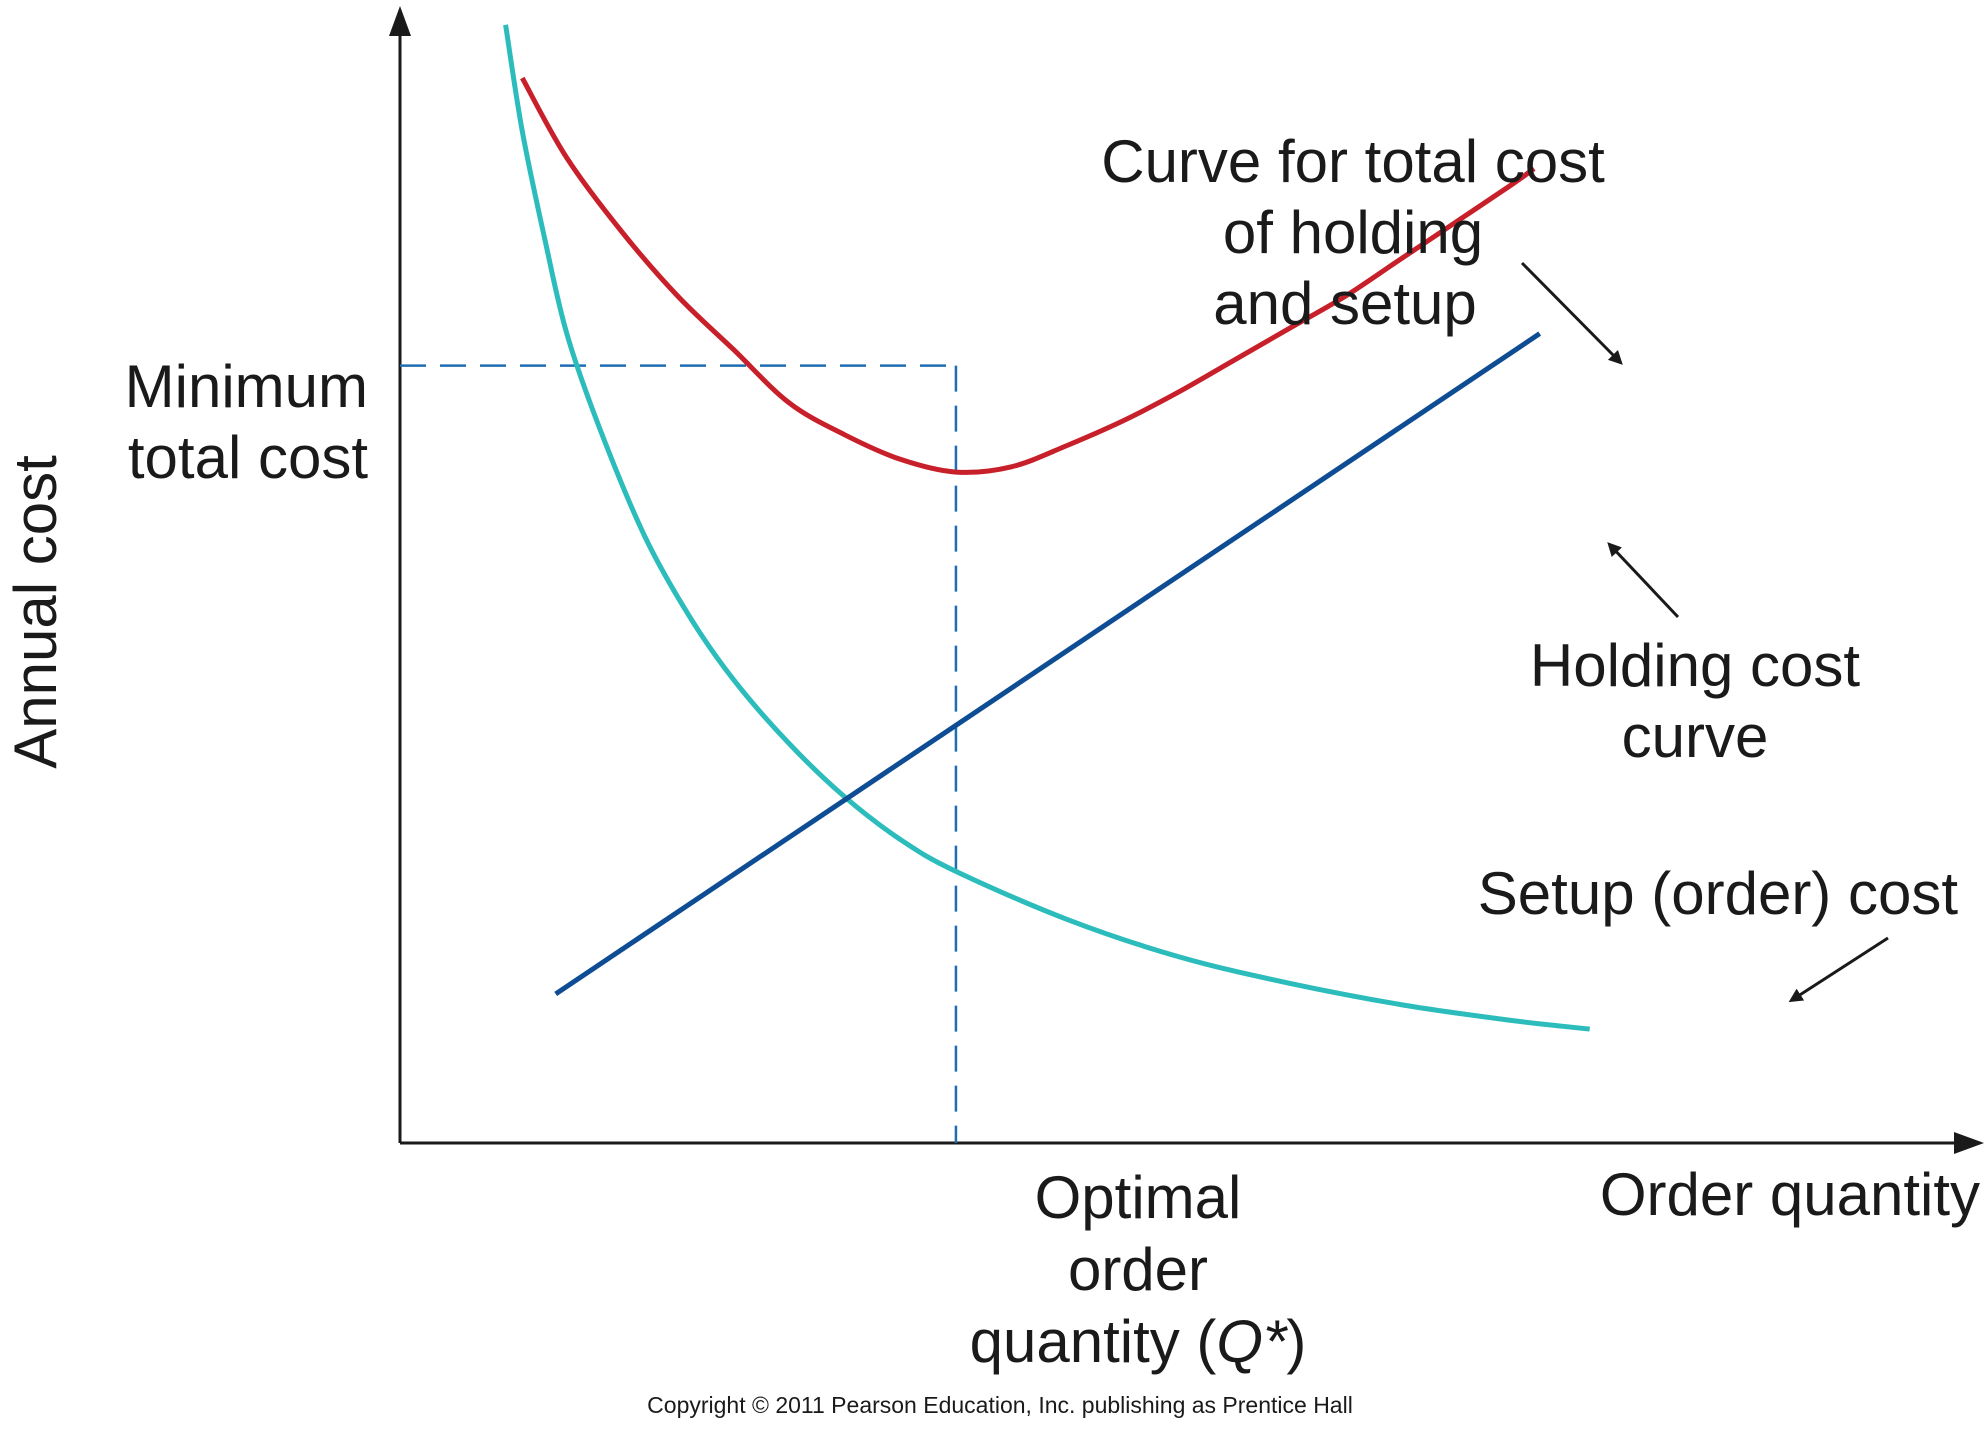 This screenshot has width=1987, height=1438. I want to click on optimal-label-line2: order, so click(1138, 1269).